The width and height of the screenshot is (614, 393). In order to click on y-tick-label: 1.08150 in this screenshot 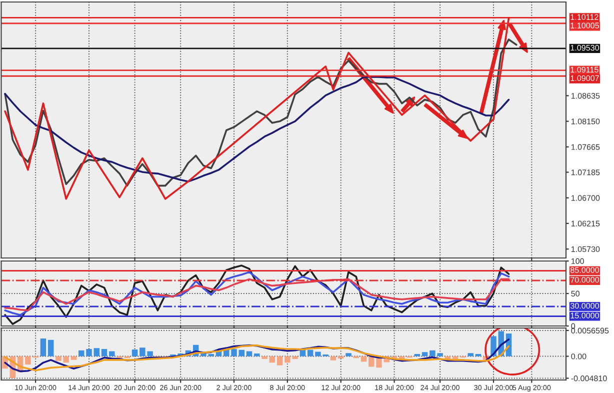, I will do `click(585, 121)`.